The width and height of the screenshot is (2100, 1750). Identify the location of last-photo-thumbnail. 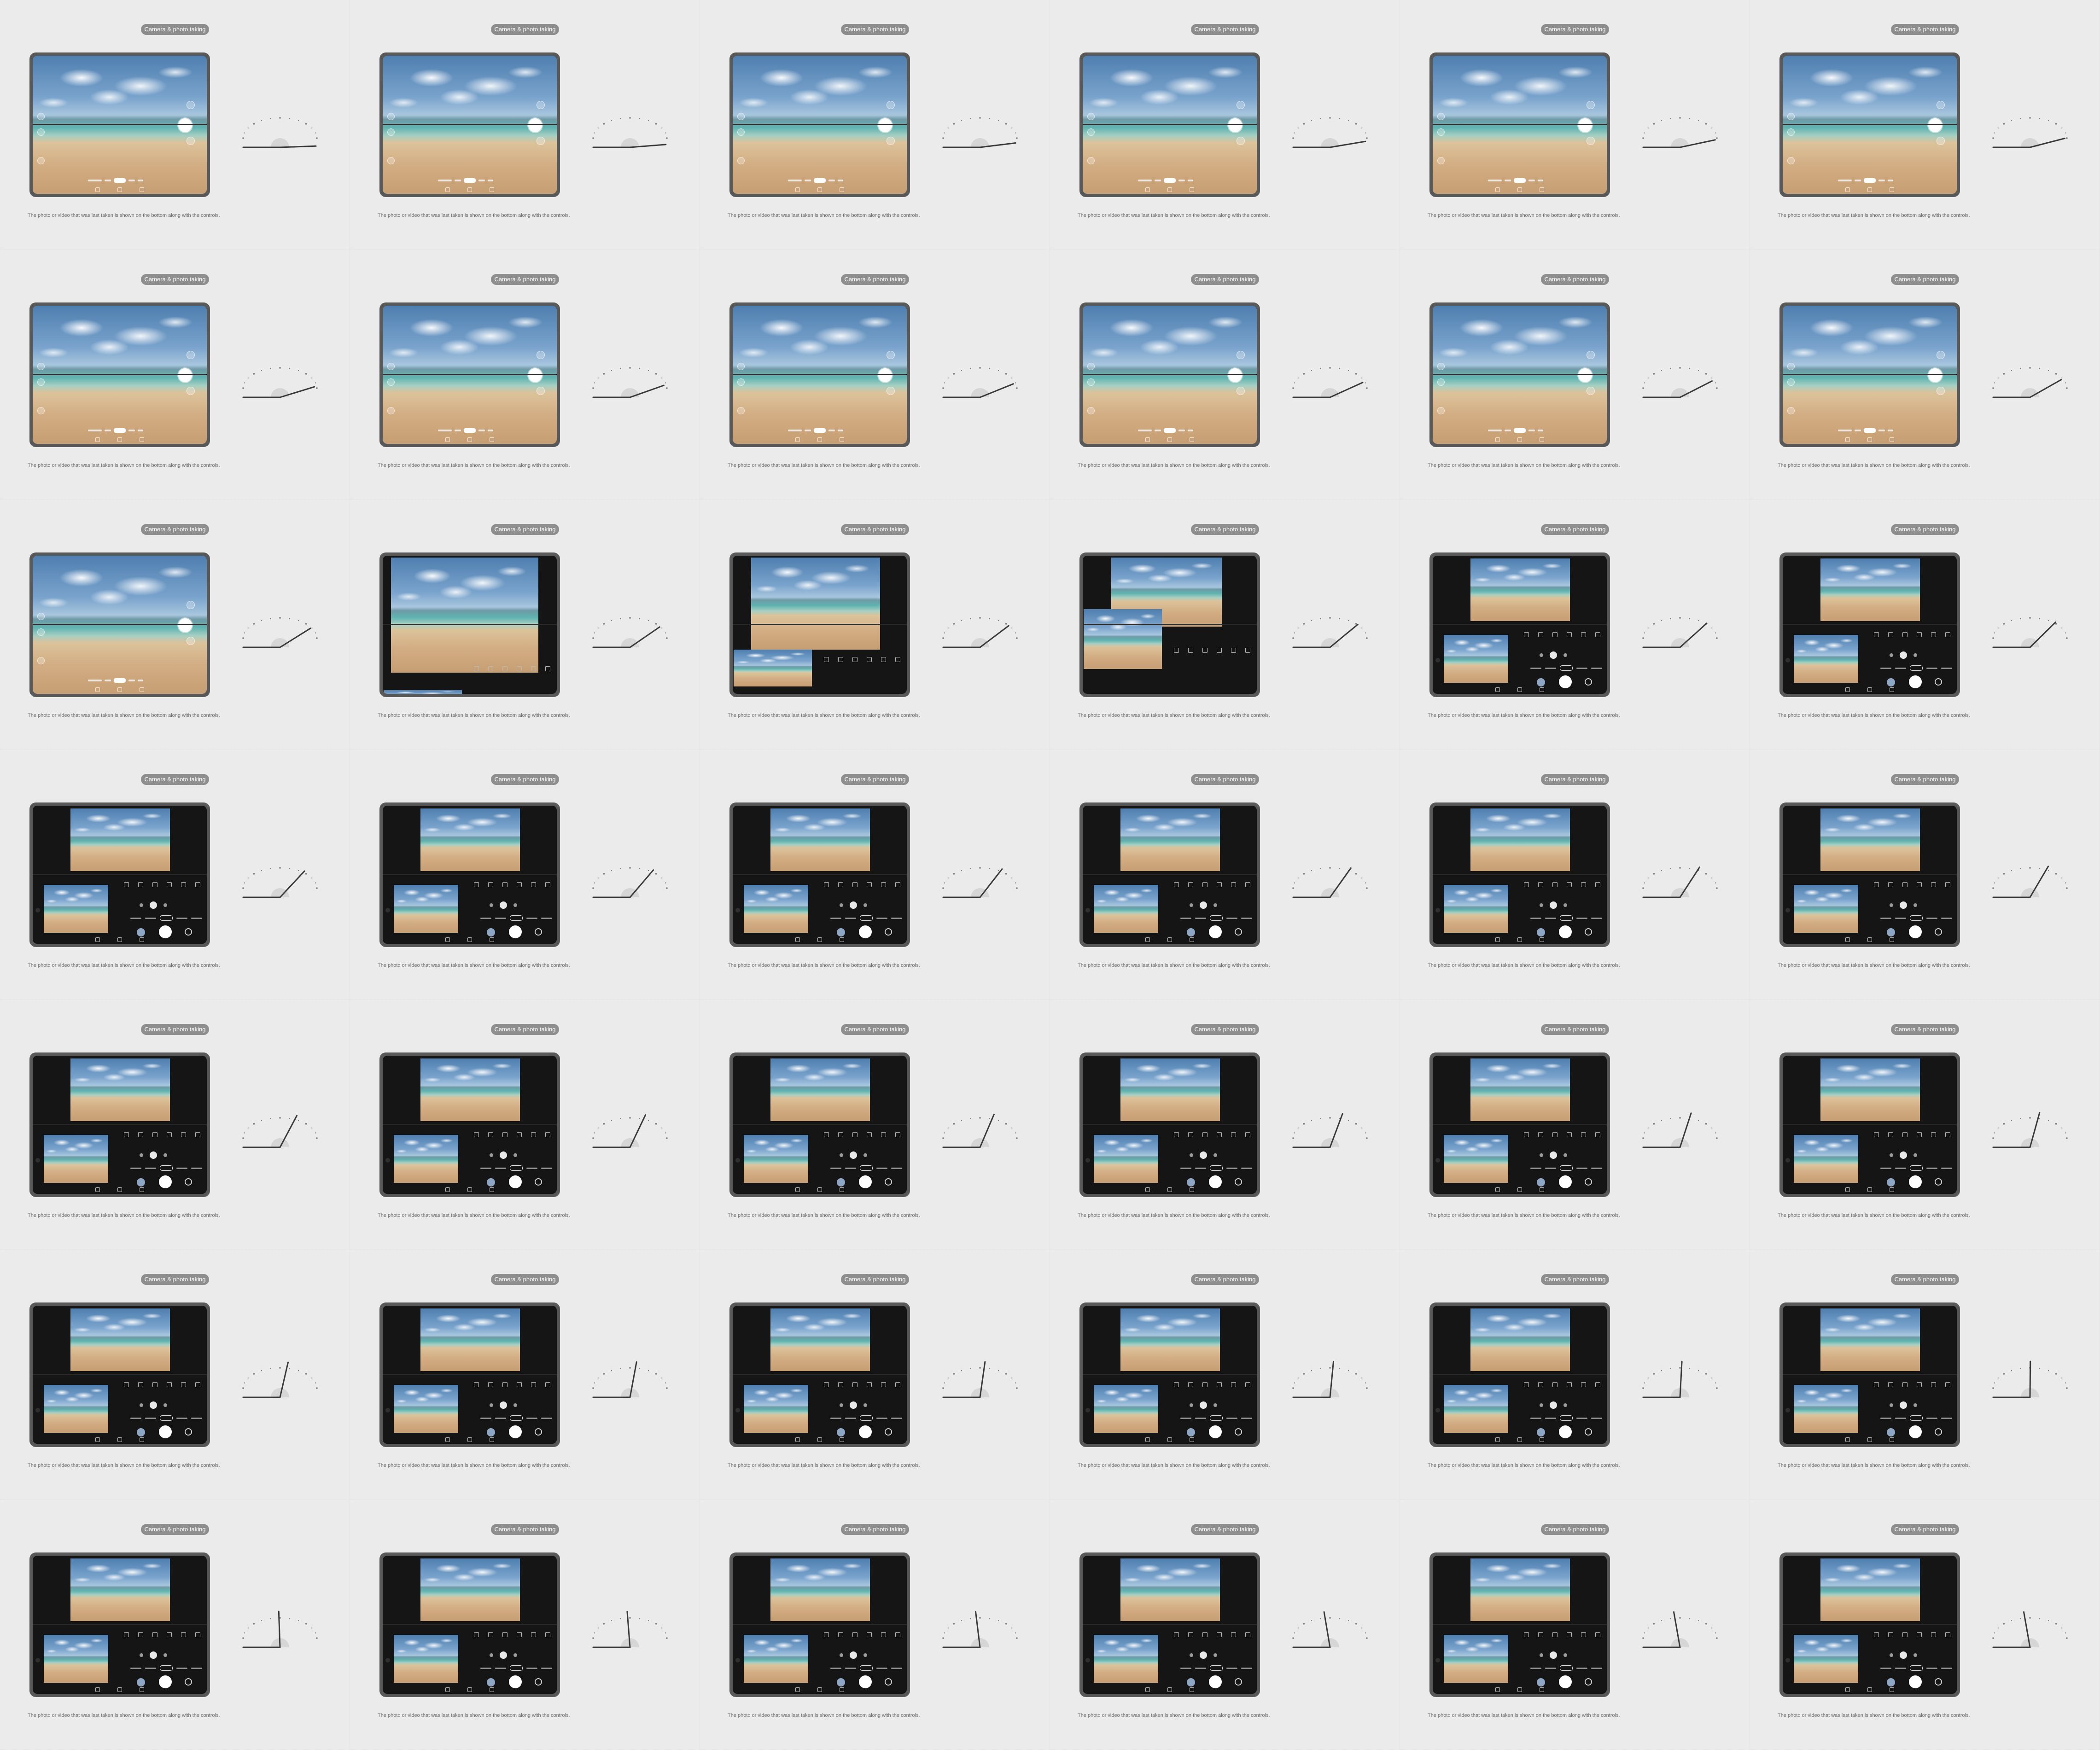
(426, 1409).